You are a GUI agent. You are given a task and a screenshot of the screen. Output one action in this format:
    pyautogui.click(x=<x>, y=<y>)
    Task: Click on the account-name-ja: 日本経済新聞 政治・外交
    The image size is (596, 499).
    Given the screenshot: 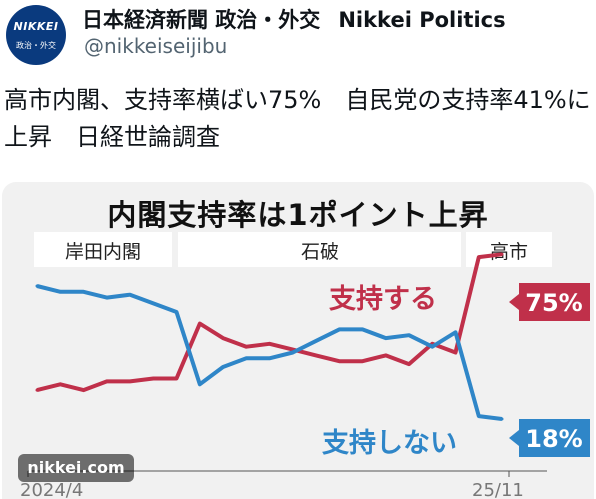 What is the action you would take?
    pyautogui.click(x=201, y=20)
    